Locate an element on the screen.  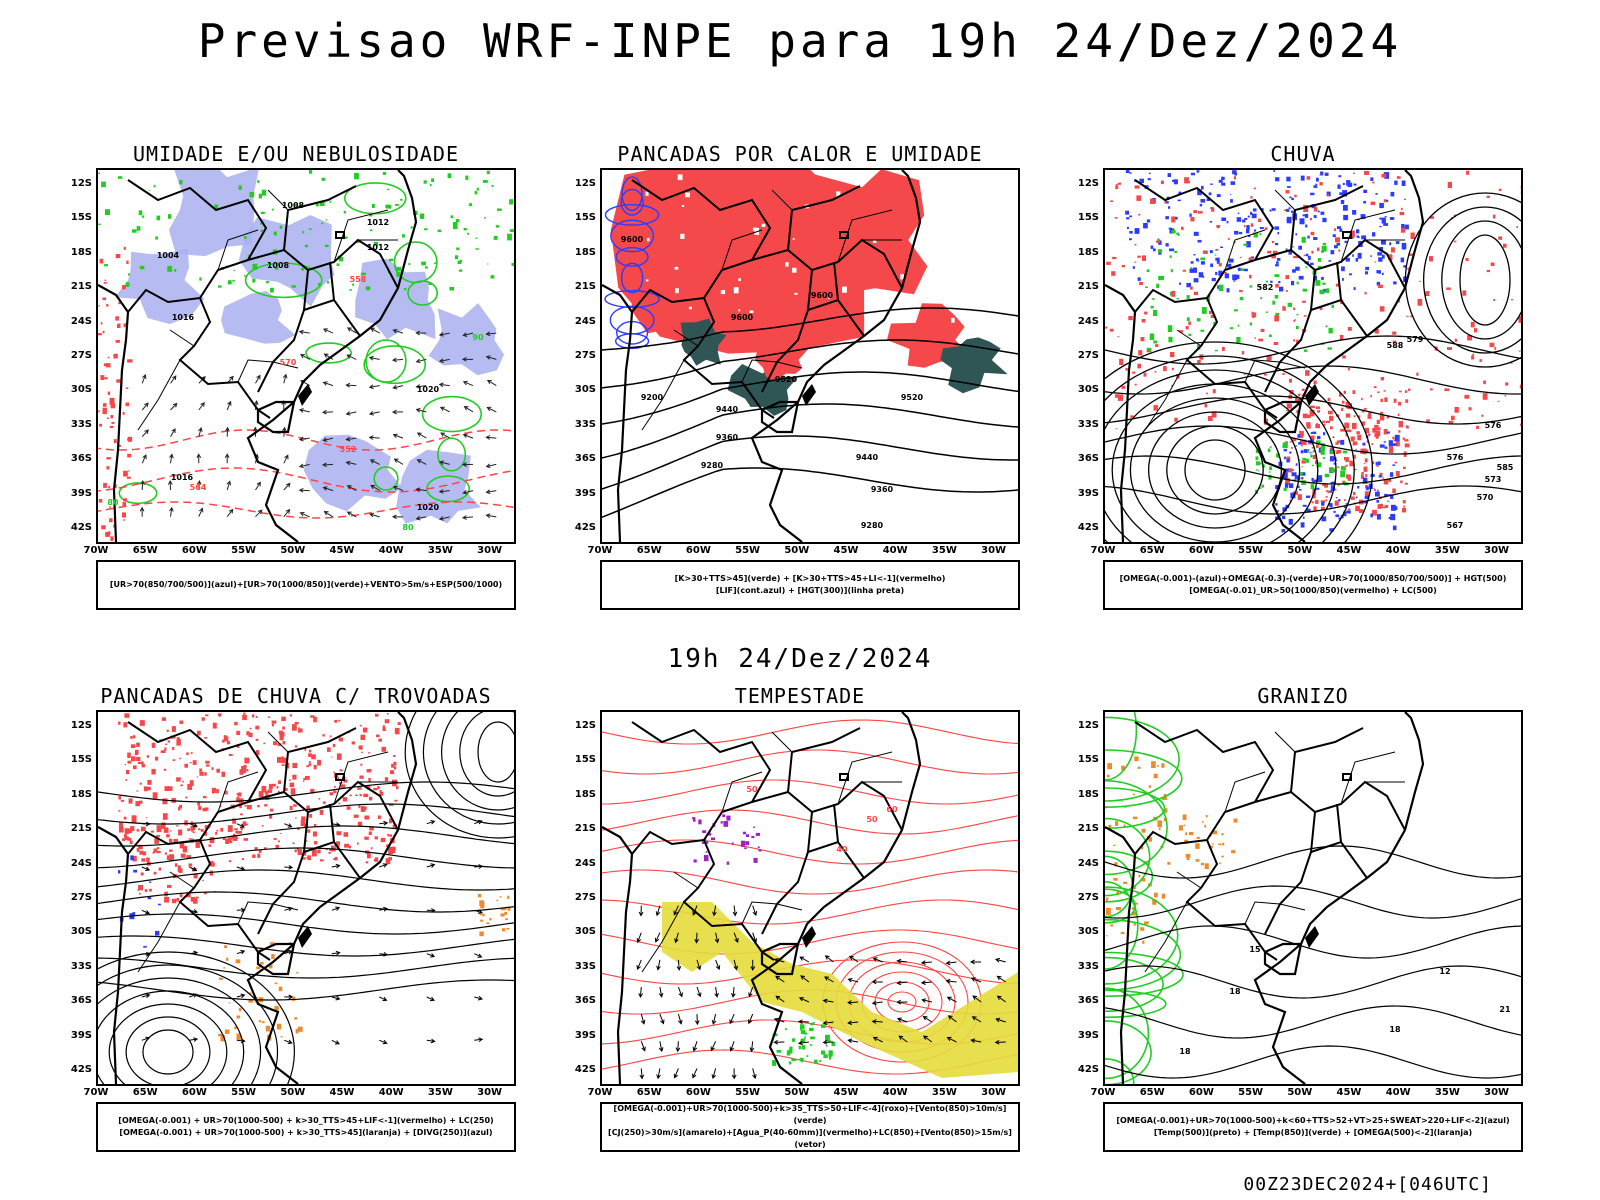
lifted-index-contour is located at coordinates (632, 257).